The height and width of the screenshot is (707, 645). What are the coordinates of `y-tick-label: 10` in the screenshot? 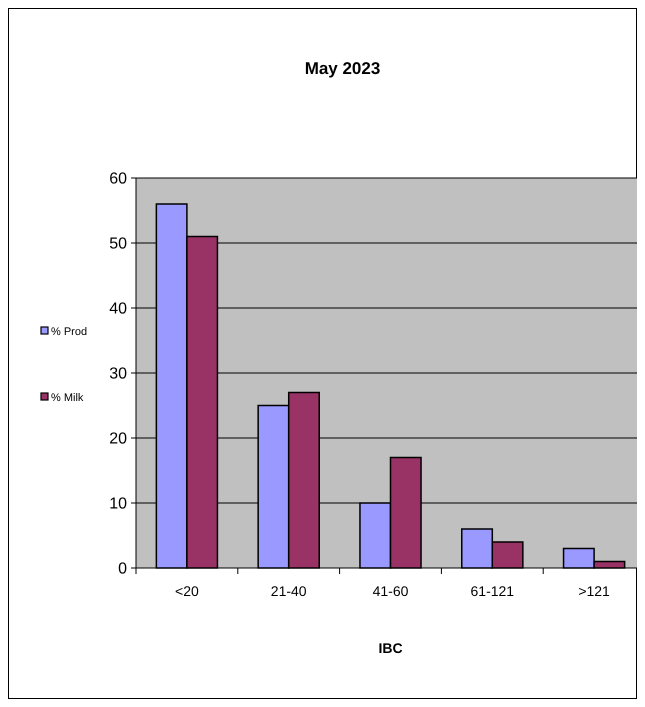 It's located at (118, 504).